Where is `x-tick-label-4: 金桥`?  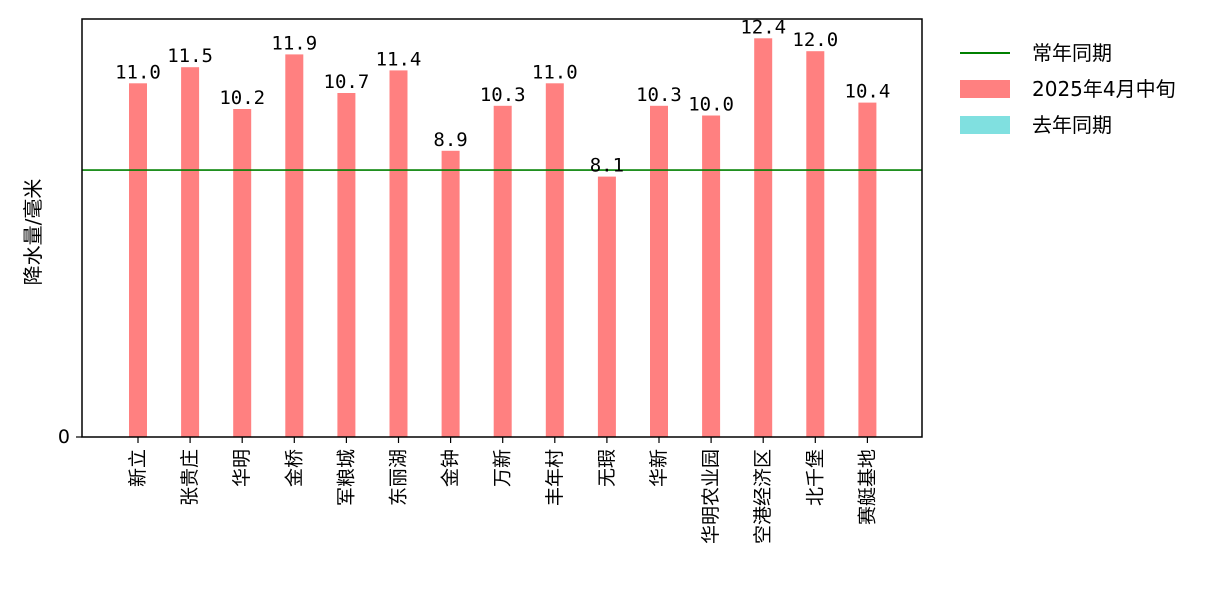 x-tick-label-4: 金桥 is located at coordinates (294, 468).